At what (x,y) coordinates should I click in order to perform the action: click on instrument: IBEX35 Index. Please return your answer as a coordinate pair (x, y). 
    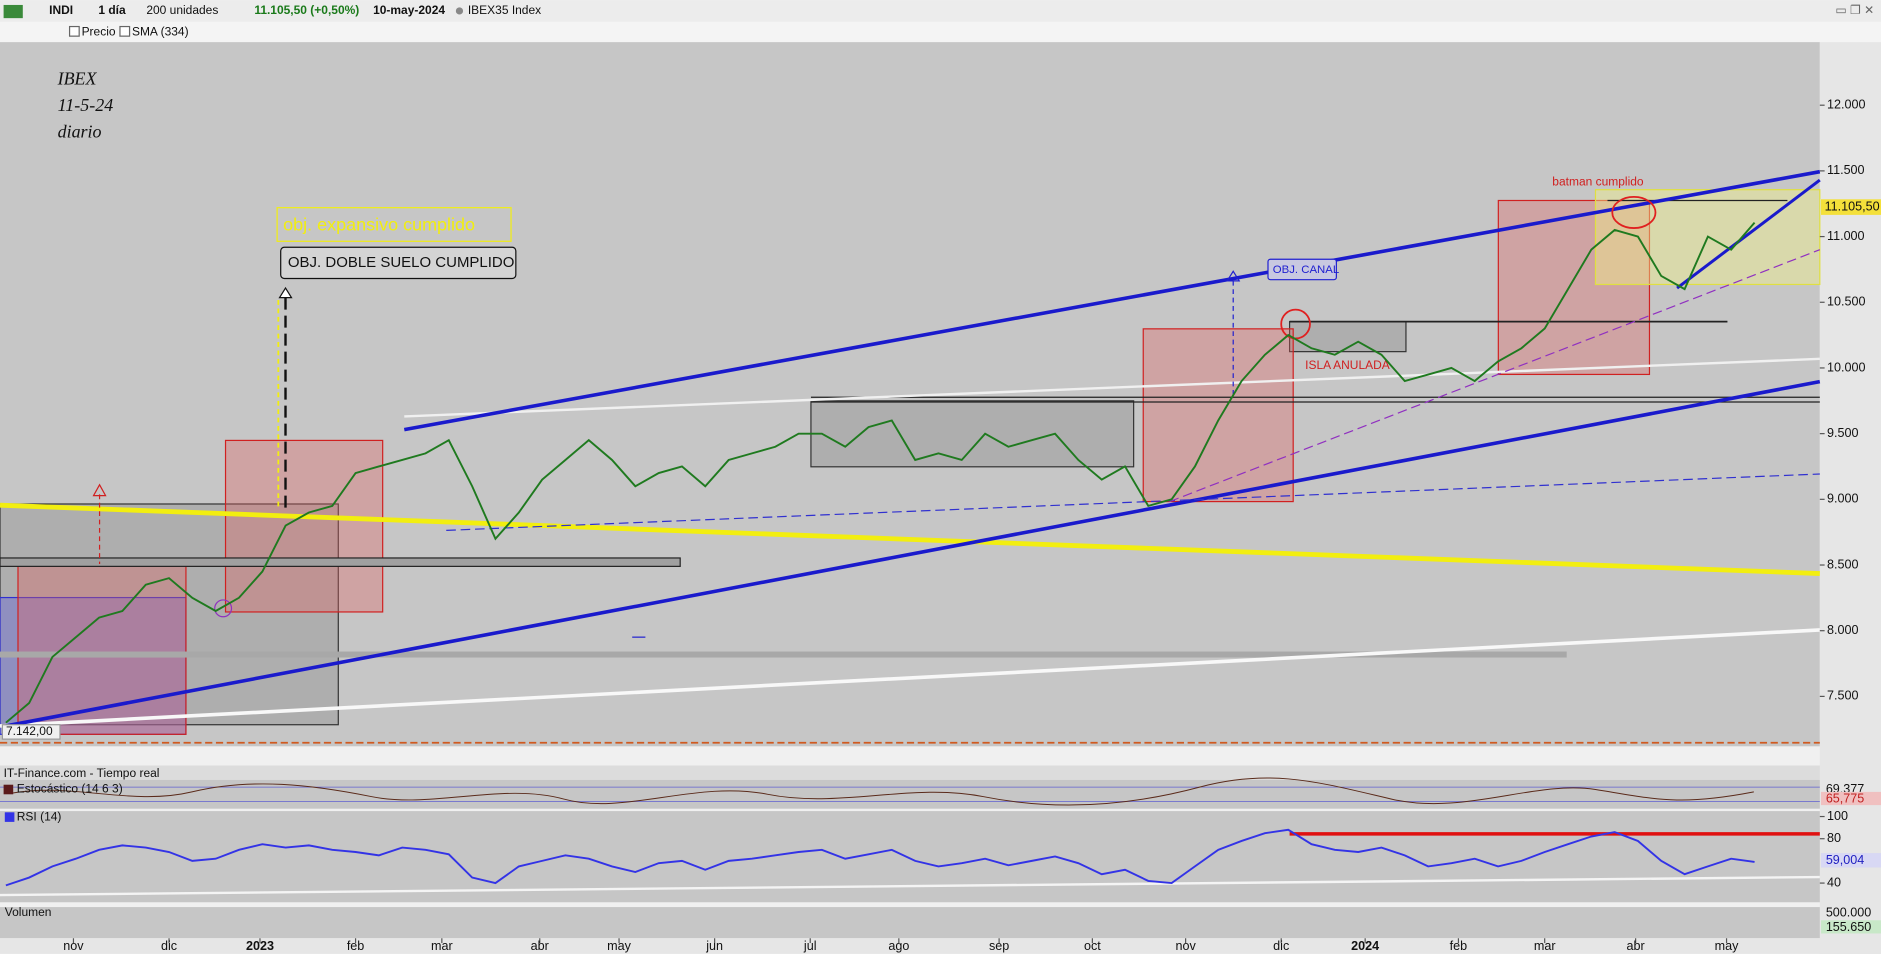
    Looking at the image, I should click on (504, 10).